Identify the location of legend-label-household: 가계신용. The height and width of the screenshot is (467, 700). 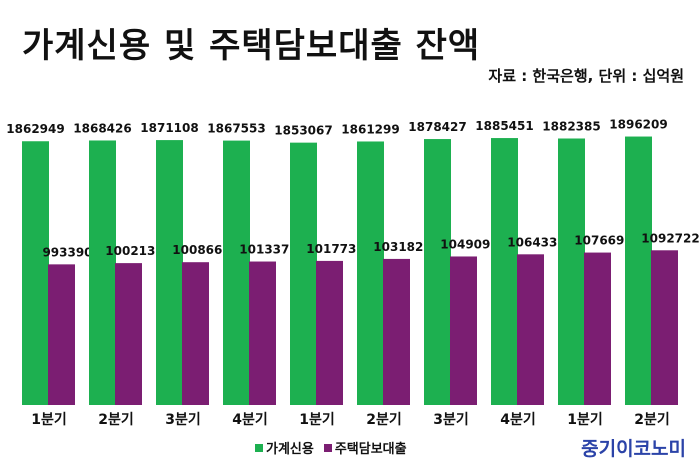
(290, 449).